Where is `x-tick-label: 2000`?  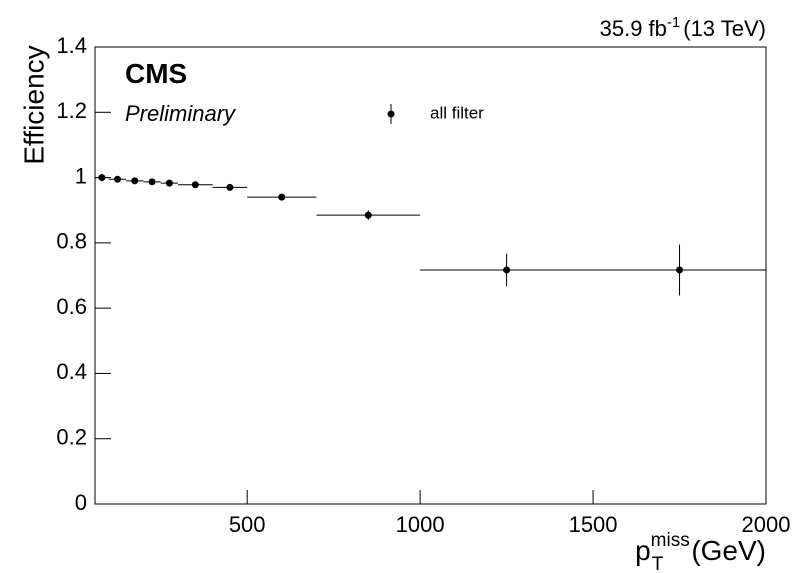
x-tick-label: 2000 is located at coordinates (766, 524).